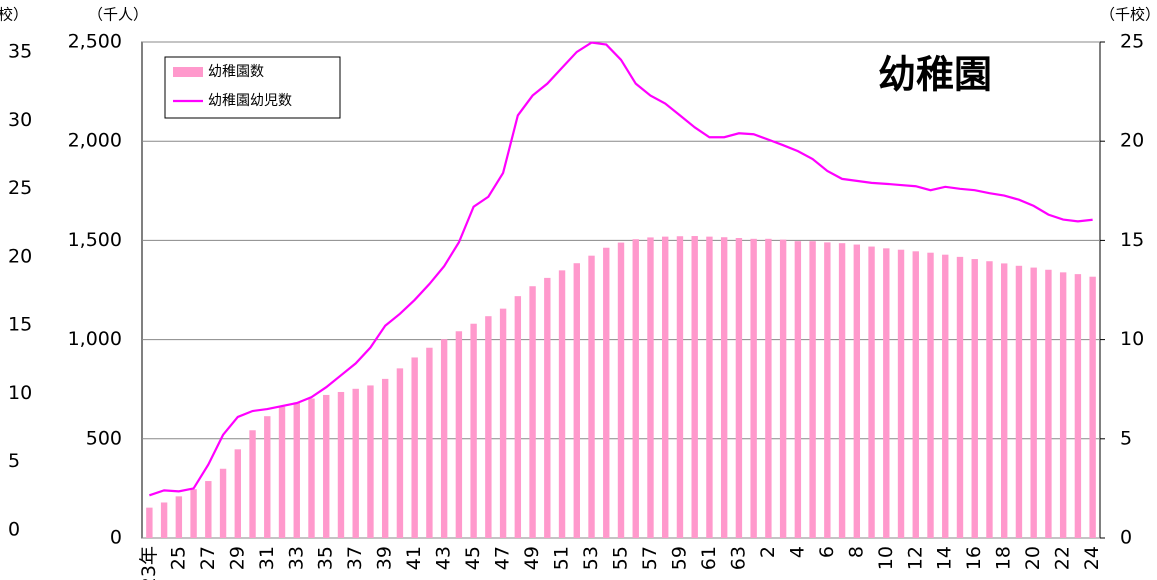 This screenshot has height=580, width=1157. I want to click on x-tick-label: 16, so click(974, 558).